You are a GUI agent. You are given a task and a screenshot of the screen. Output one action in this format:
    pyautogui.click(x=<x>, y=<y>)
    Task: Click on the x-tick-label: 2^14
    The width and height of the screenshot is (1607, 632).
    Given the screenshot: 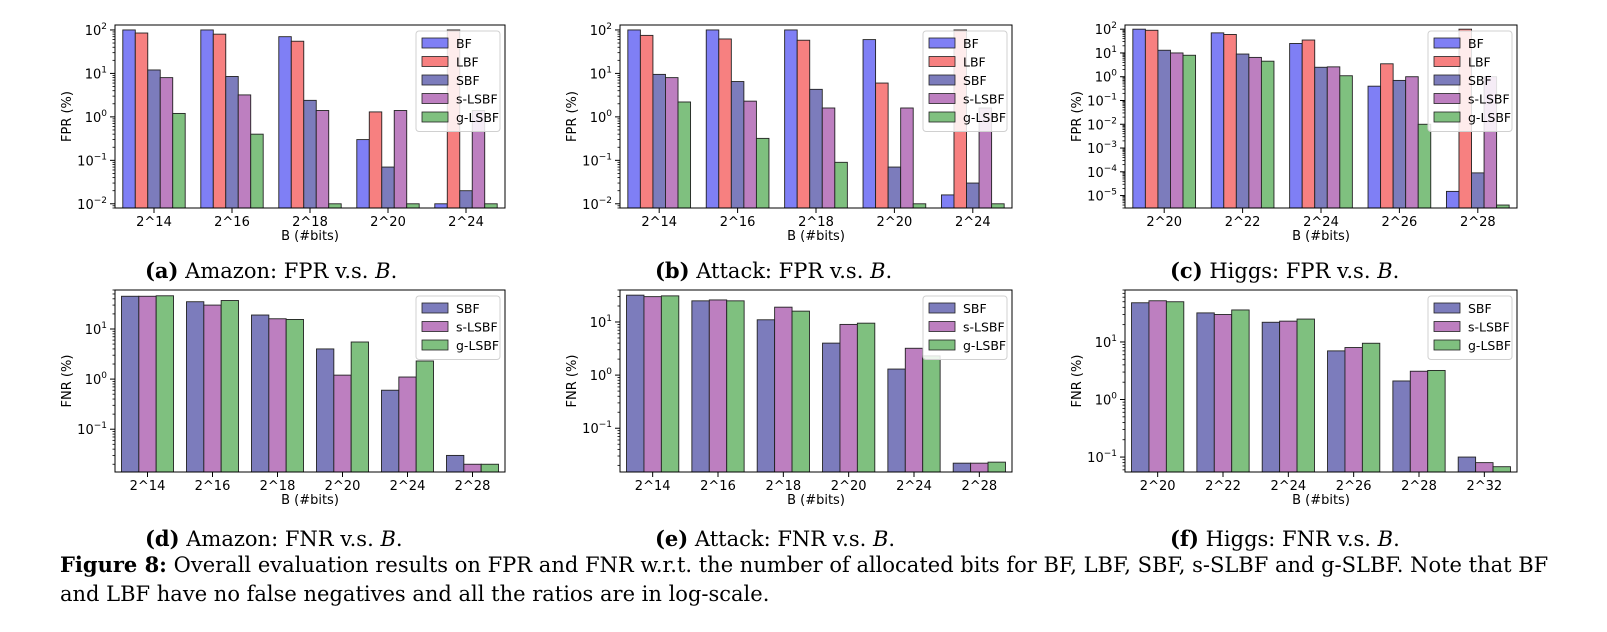 What is the action you would take?
    pyautogui.click(x=154, y=222)
    